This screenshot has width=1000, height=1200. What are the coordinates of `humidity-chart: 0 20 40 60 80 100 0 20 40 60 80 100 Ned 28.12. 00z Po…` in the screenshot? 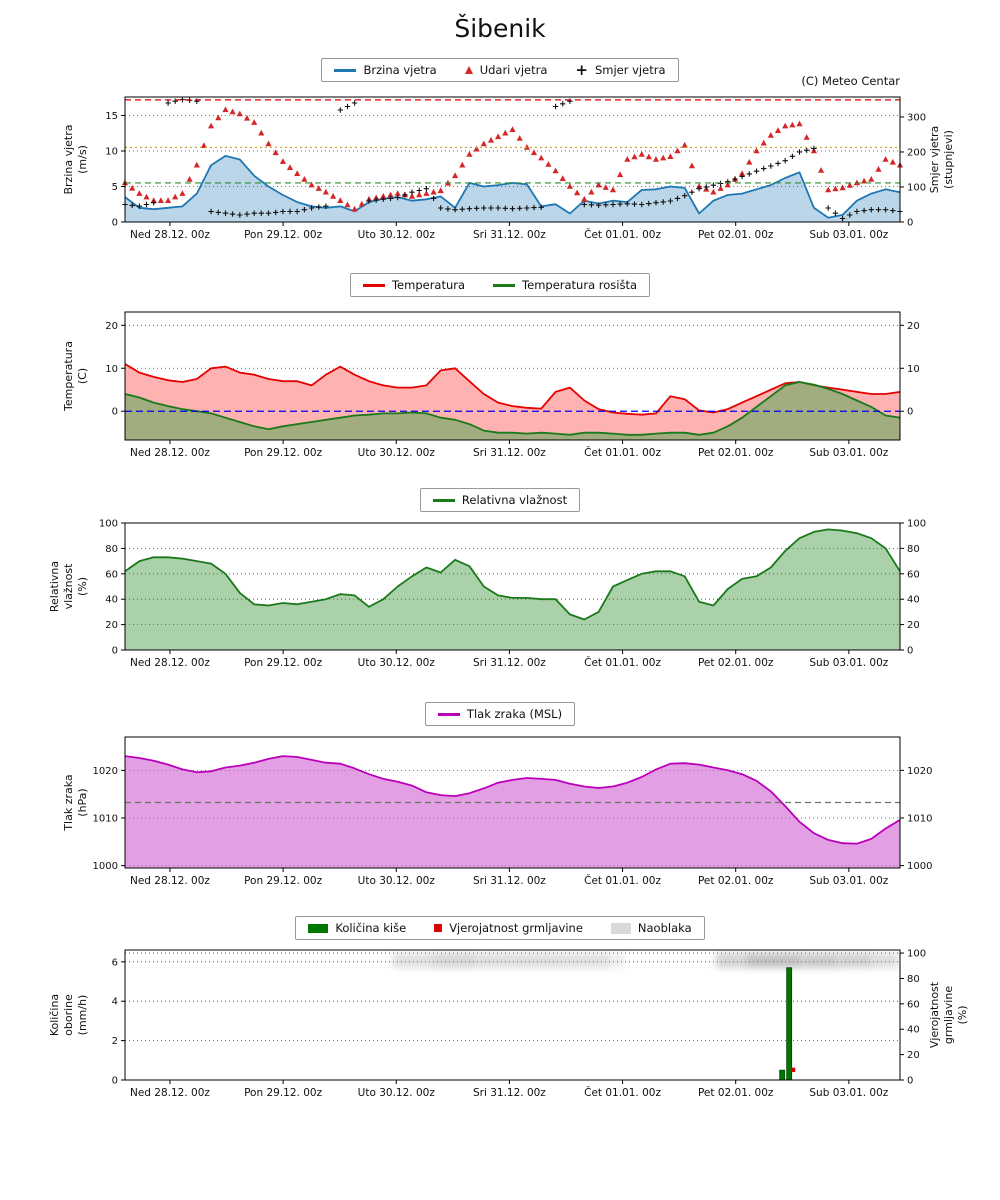 It's located at (487, 594).